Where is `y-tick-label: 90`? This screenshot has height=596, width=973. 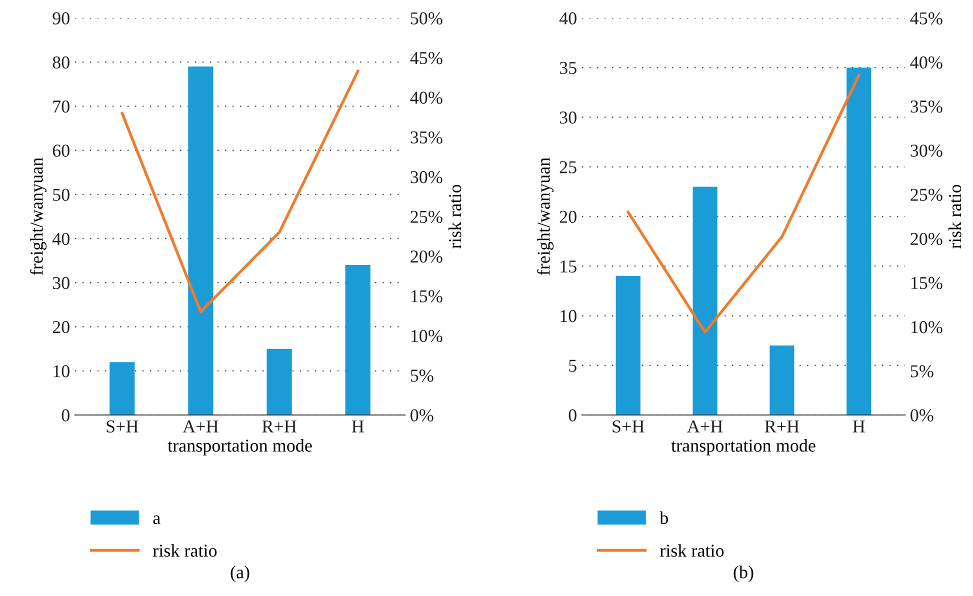
y-tick-label: 90 is located at coordinates (61, 18).